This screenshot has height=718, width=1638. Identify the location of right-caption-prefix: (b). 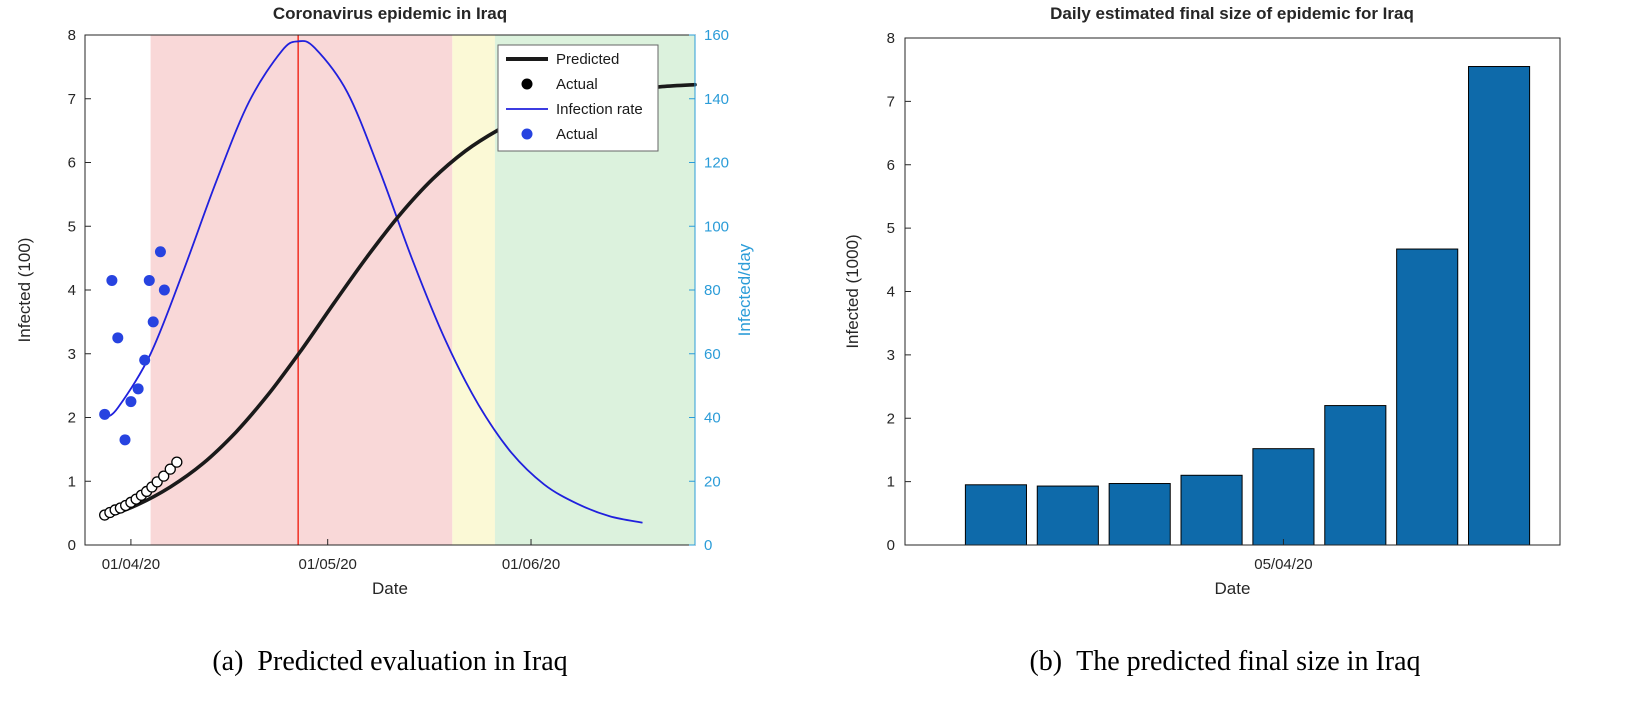
(1046, 661).